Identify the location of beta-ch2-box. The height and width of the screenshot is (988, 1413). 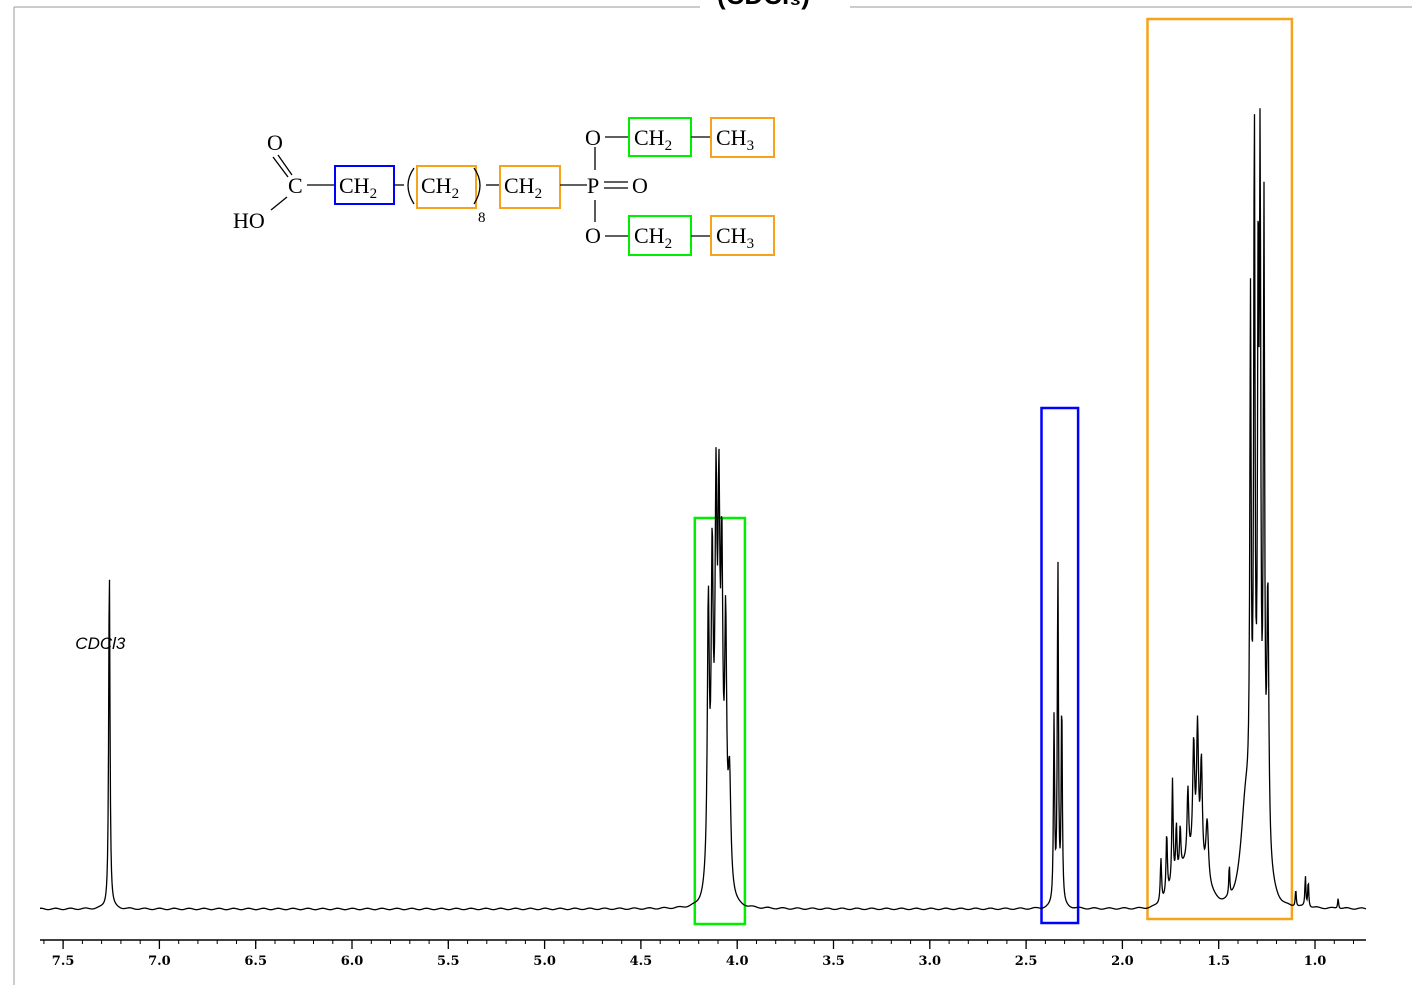
(530, 187).